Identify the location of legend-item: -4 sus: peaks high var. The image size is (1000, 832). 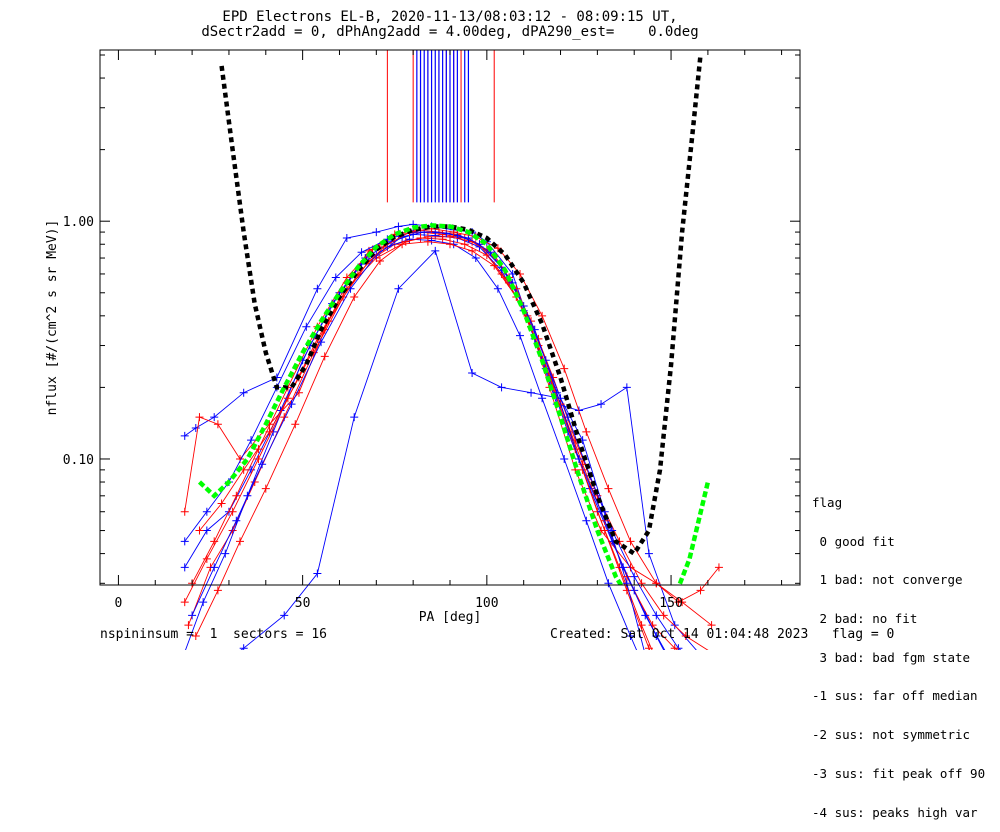
(895, 812).